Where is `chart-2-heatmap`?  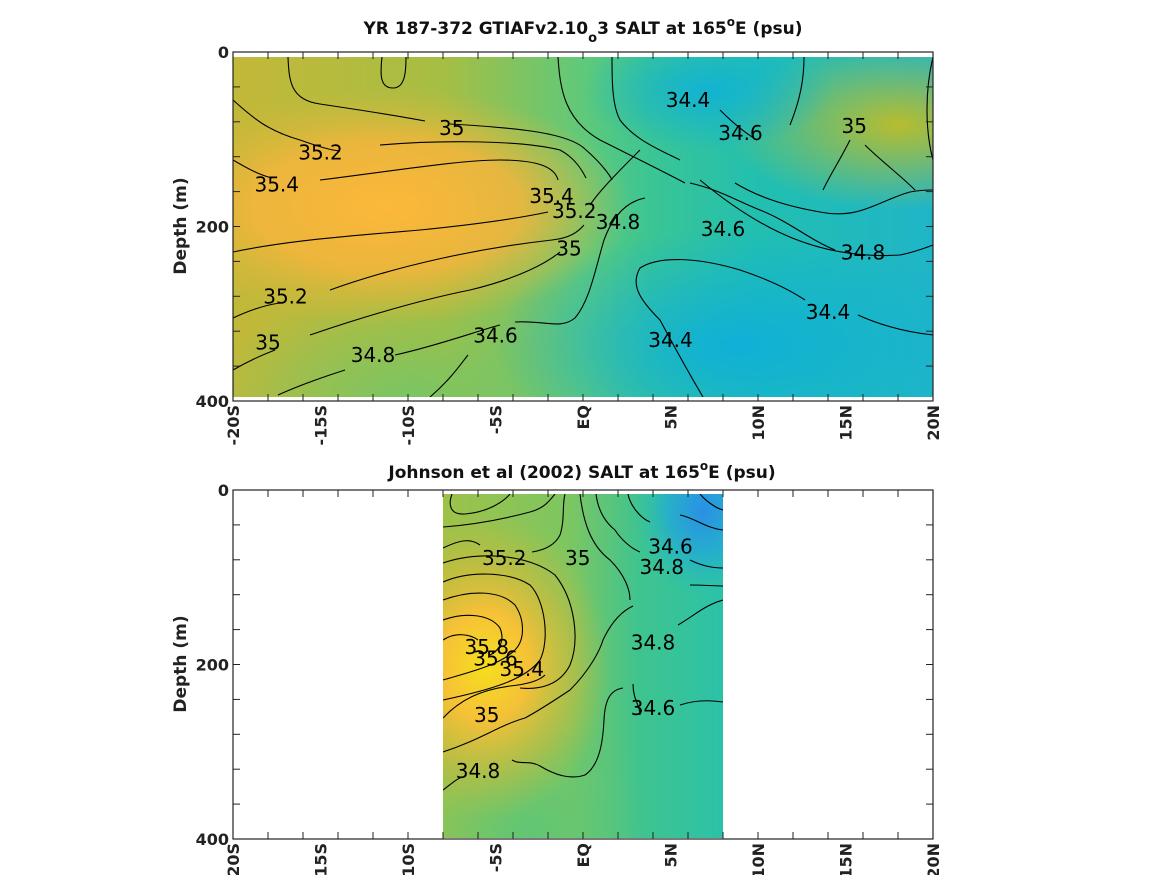
chart-2-heatmap is located at coordinates (583, 666).